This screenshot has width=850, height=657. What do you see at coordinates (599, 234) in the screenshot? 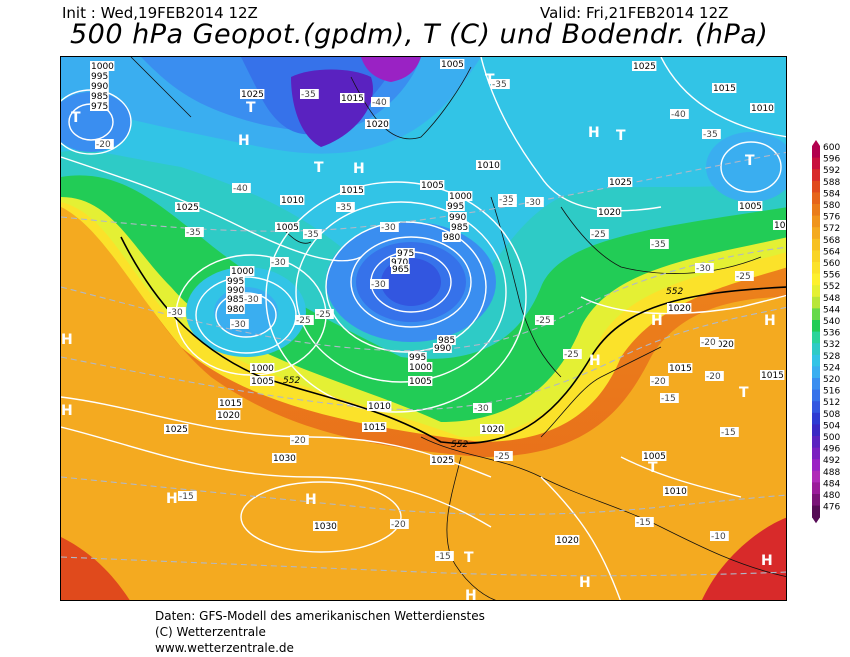
I see `isotherm-label: -25` at bounding box center [599, 234].